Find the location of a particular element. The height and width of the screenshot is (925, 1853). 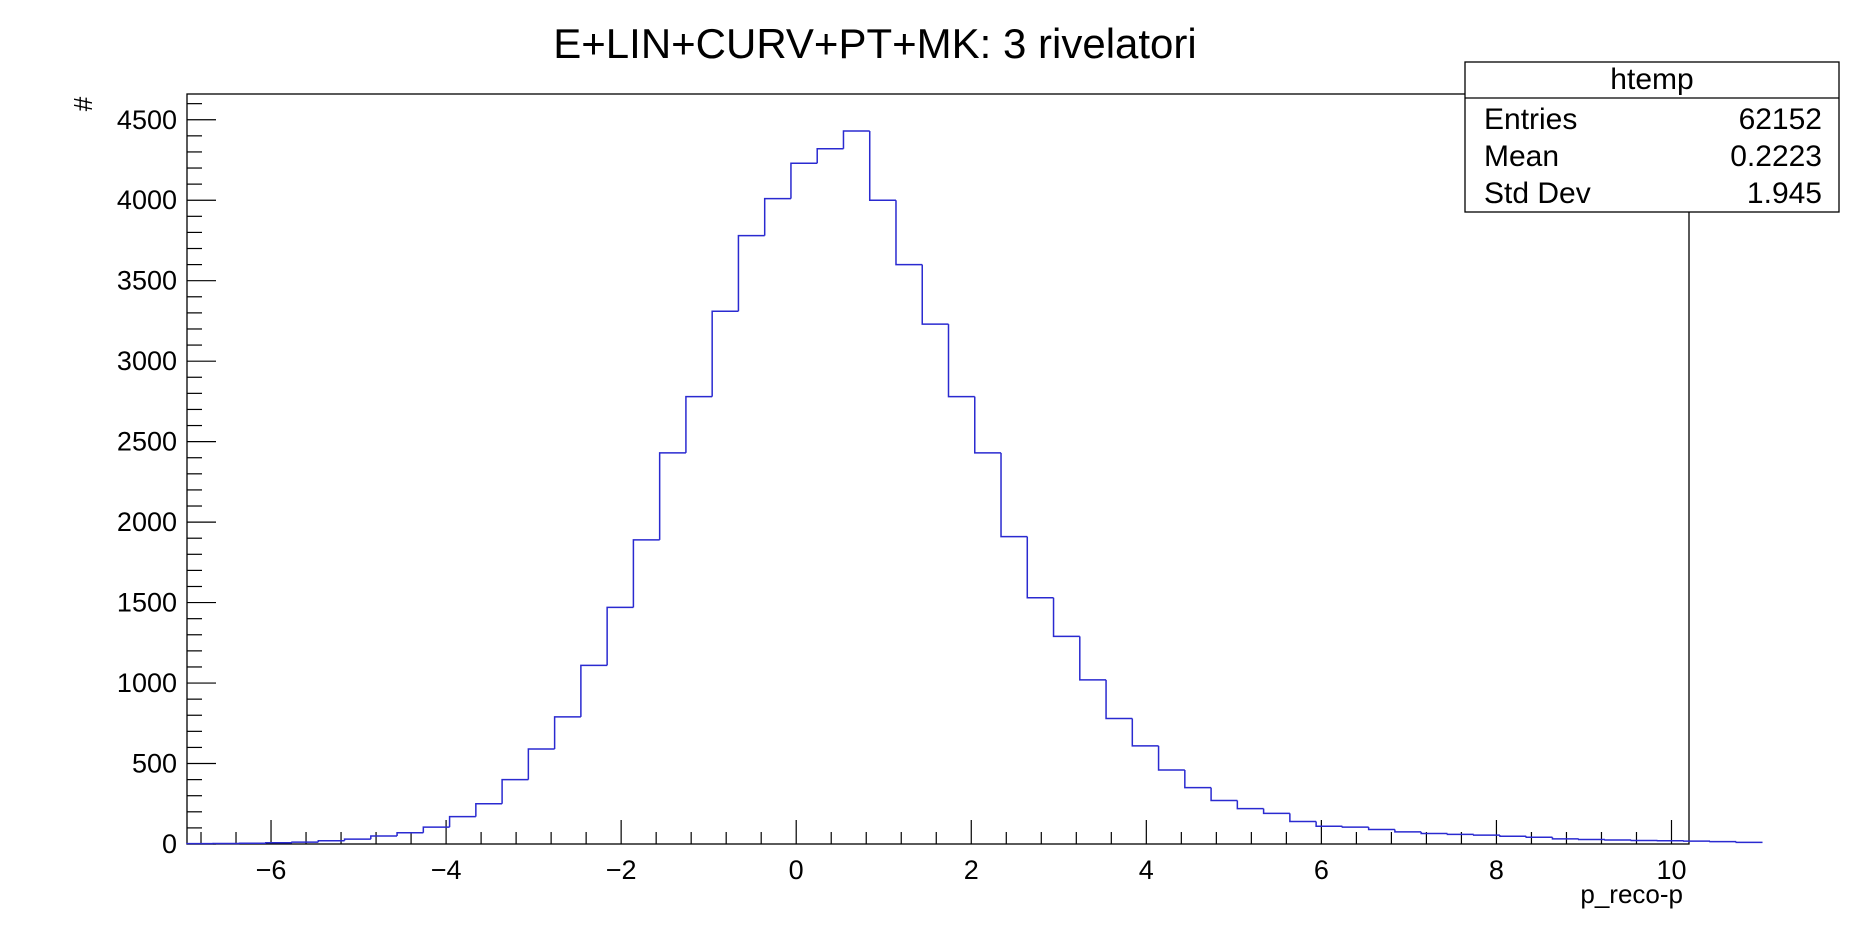

stats-value-entries: 62152 is located at coordinates (1780, 119).